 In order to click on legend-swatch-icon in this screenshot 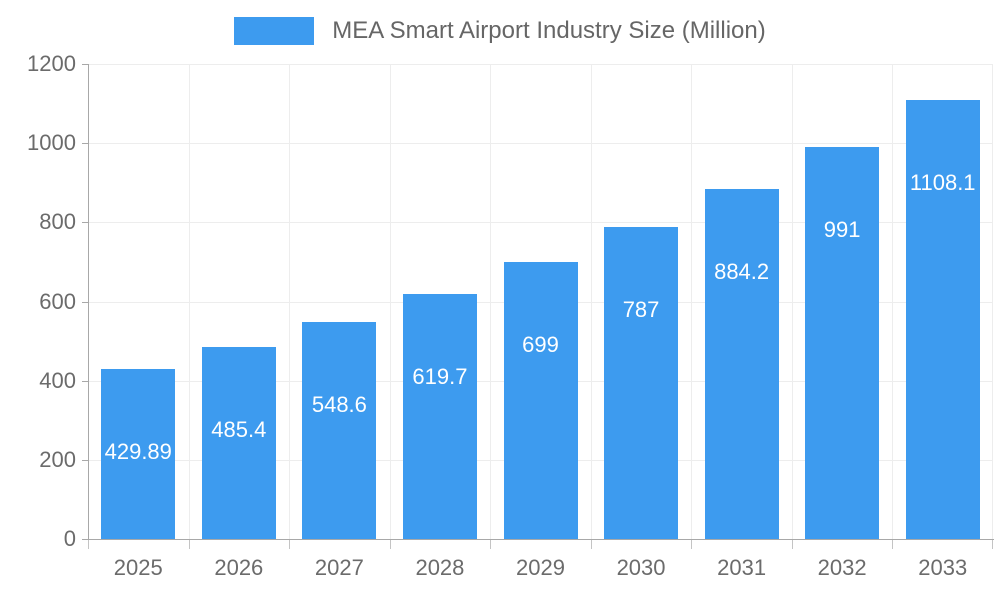, I will do `click(274, 31)`.